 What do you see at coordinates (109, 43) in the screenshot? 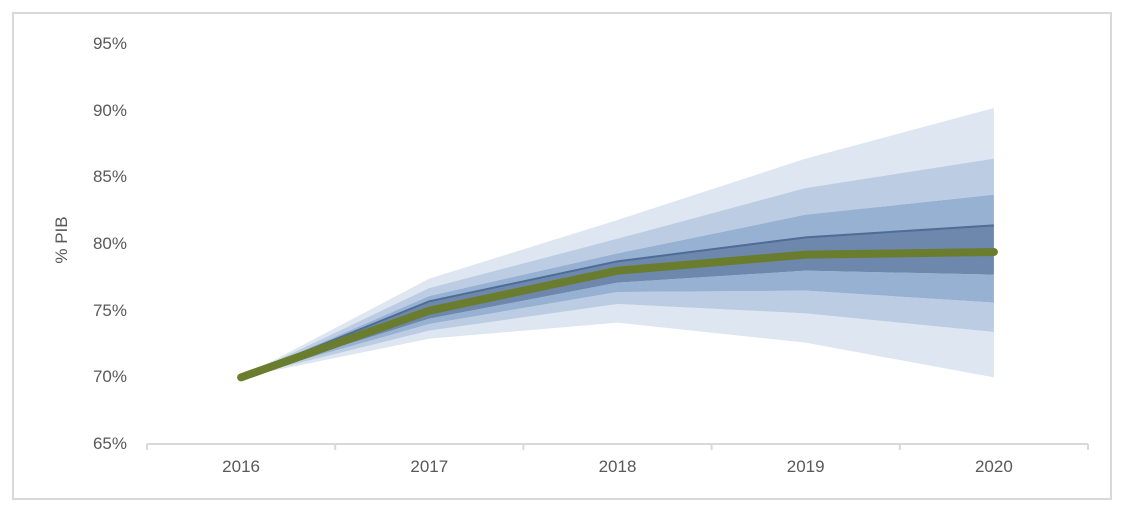
I see `y-tick-label: 95%` at bounding box center [109, 43].